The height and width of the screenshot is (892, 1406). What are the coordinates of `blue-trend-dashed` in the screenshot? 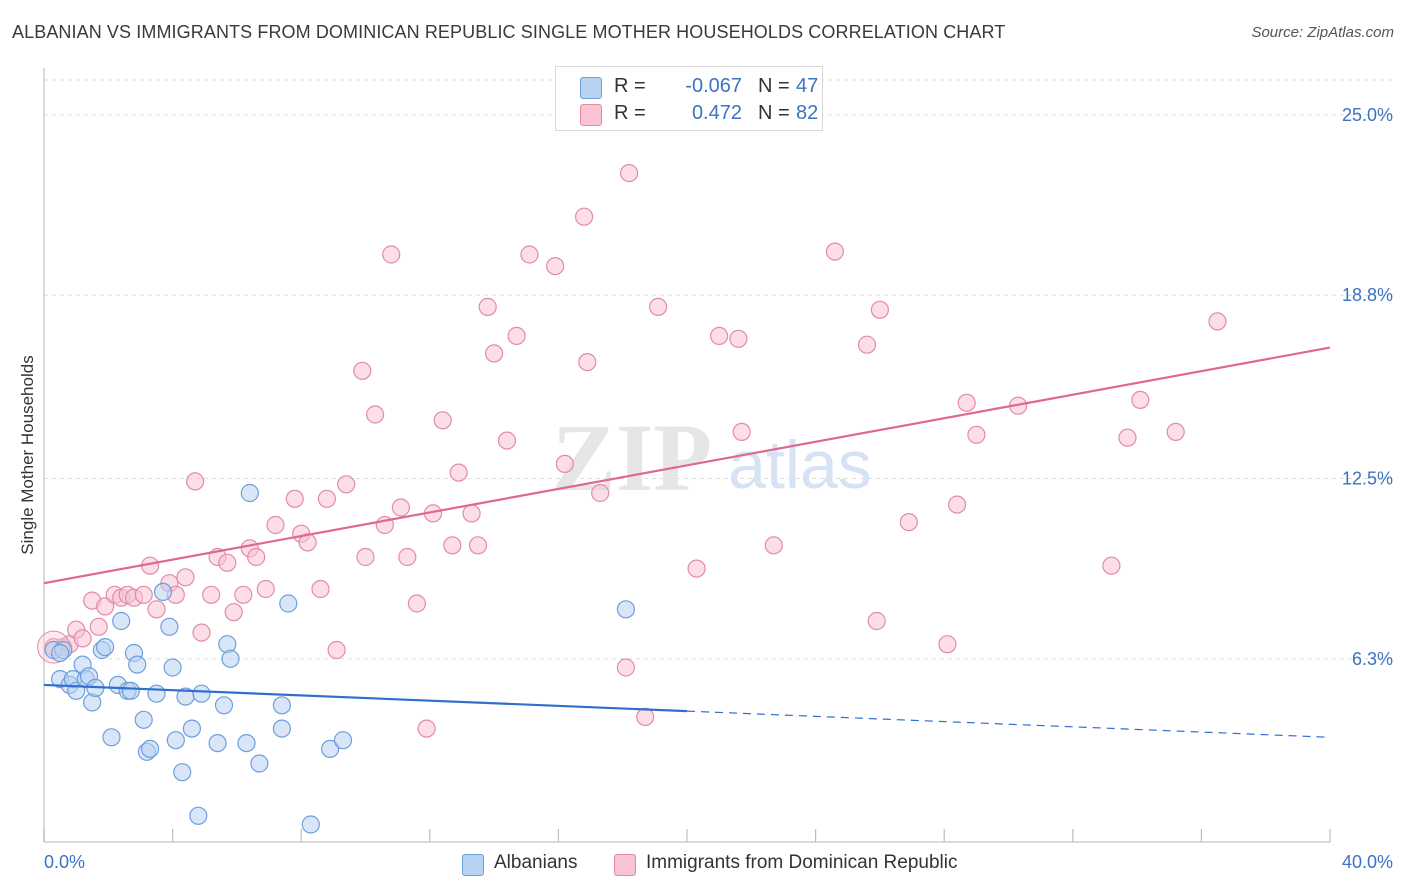 It's located at (1008, 724).